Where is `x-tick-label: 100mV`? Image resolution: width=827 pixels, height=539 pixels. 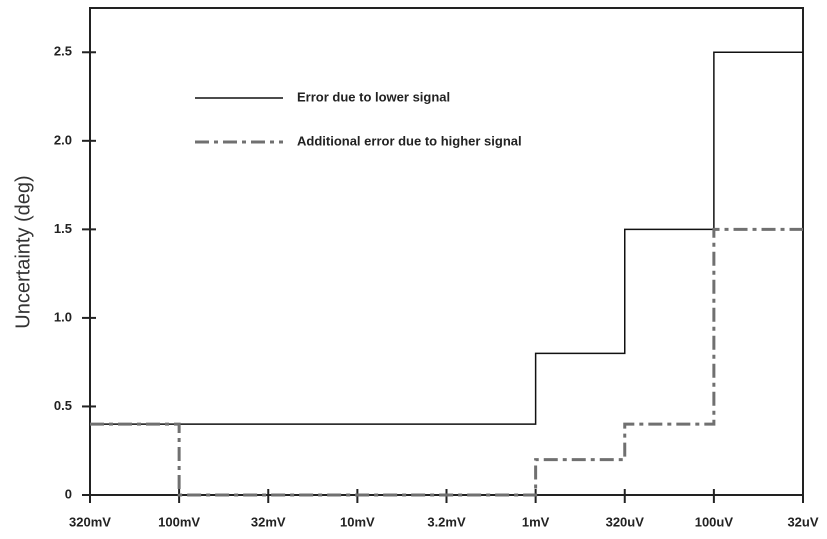 x-tick-label: 100mV is located at coordinates (179, 521).